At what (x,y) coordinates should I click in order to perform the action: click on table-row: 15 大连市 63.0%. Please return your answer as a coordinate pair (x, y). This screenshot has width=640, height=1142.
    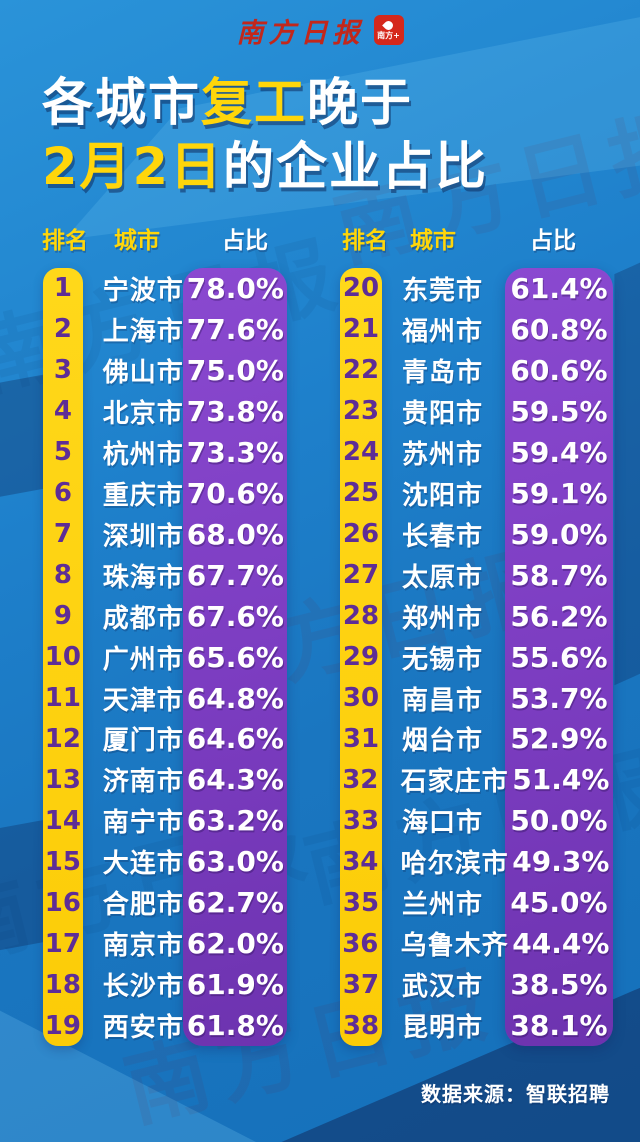
    Looking at the image, I should click on (165, 861).